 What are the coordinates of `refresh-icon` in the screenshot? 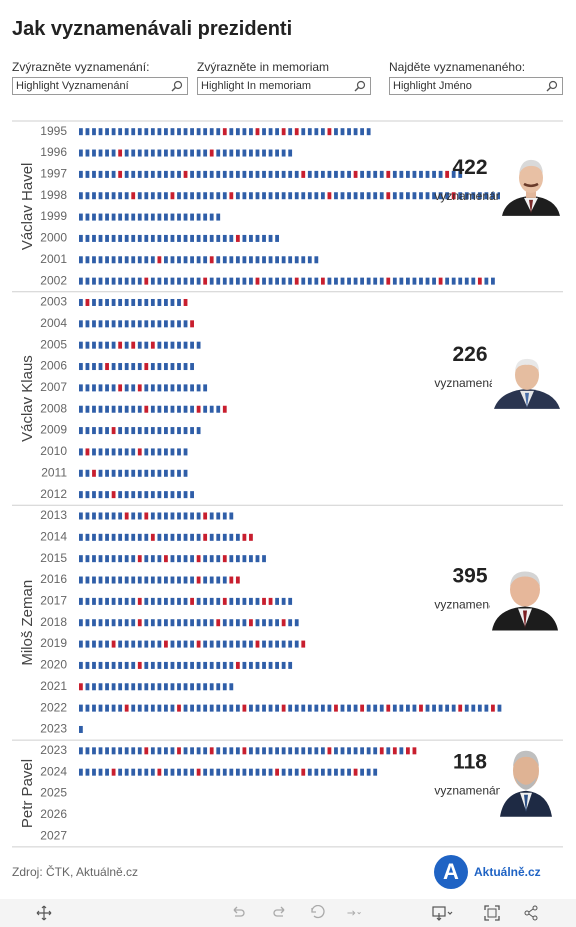 It's located at (354, 913).